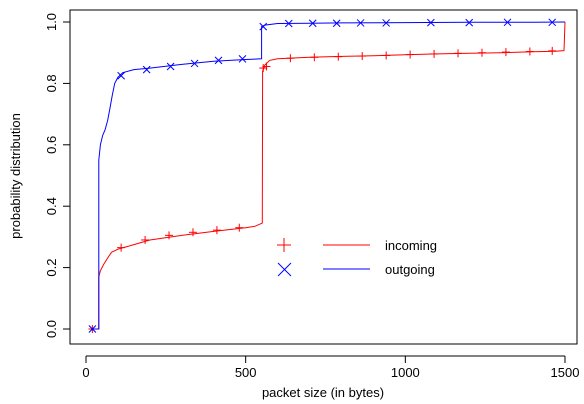 Image resolution: width=584 pixels, height=404 pixels. What do you see at coordinates (284, 269) in the screenshot?
I see `legend-marker-outgoing-b` at bounding box center [284, 269].